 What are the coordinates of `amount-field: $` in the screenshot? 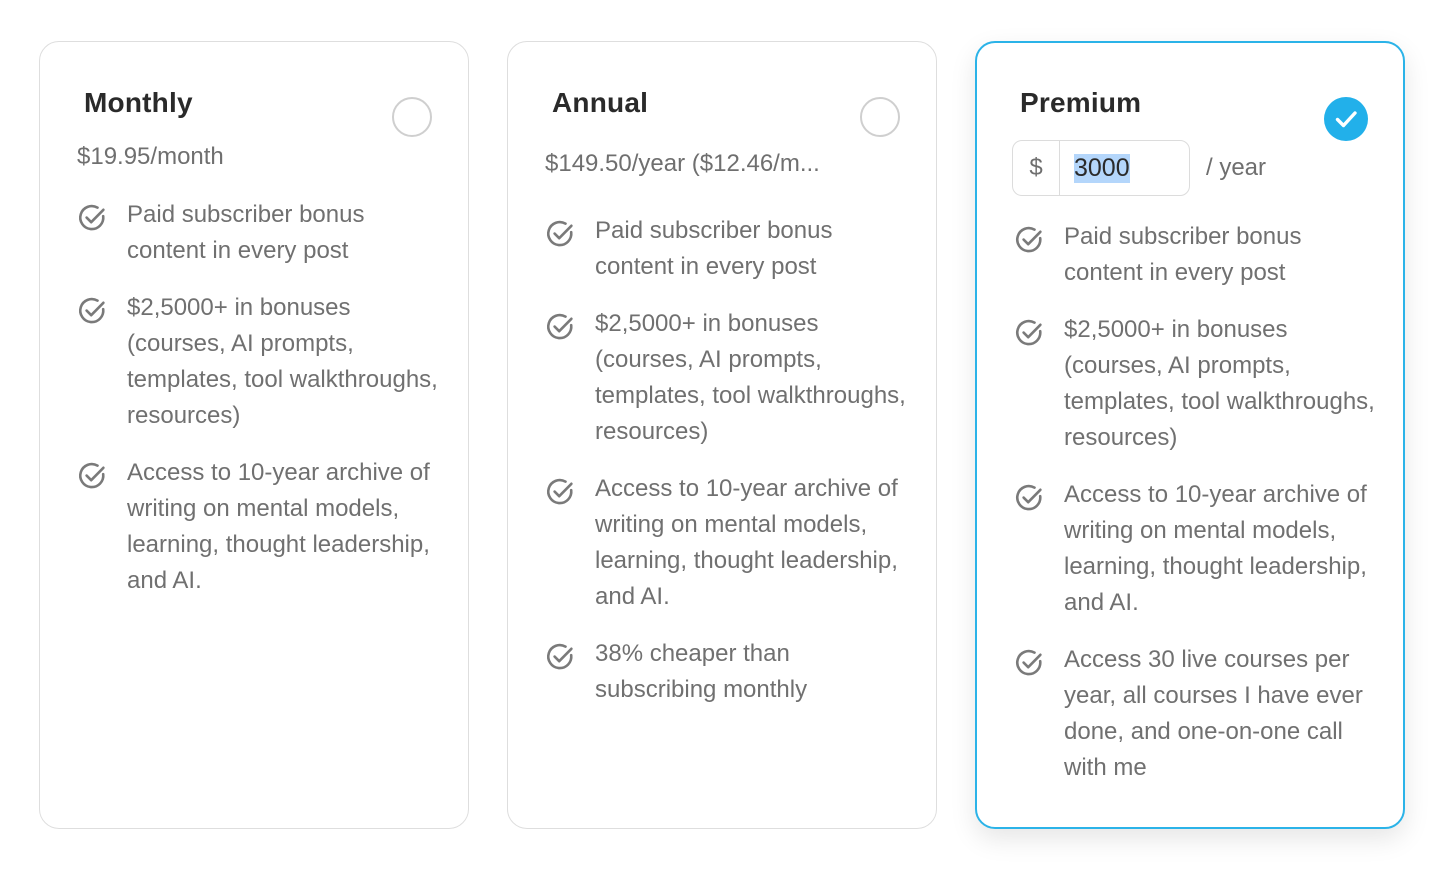 It's located at (1101, 168).